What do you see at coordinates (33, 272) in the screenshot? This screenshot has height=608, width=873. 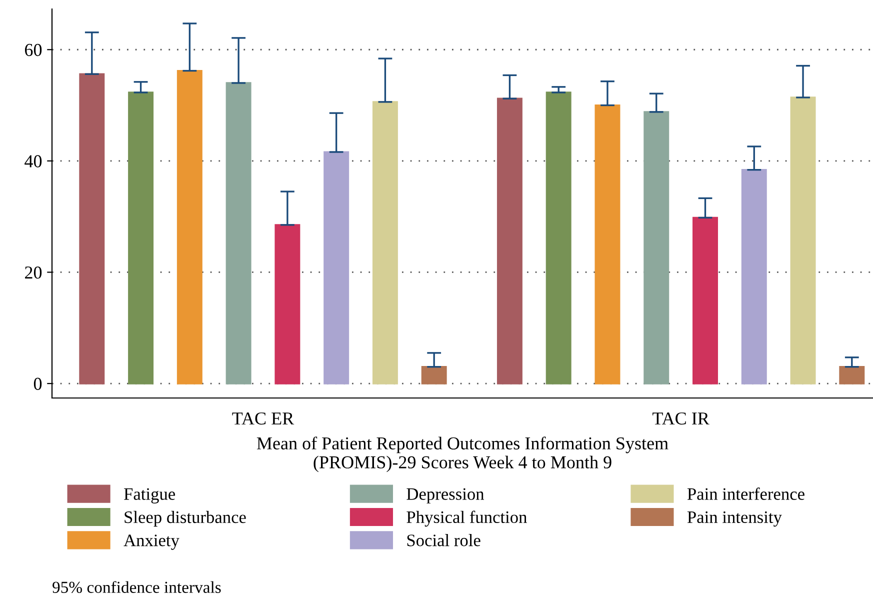 I see `y-tick-label: 20` at bounding box center [33, 272].